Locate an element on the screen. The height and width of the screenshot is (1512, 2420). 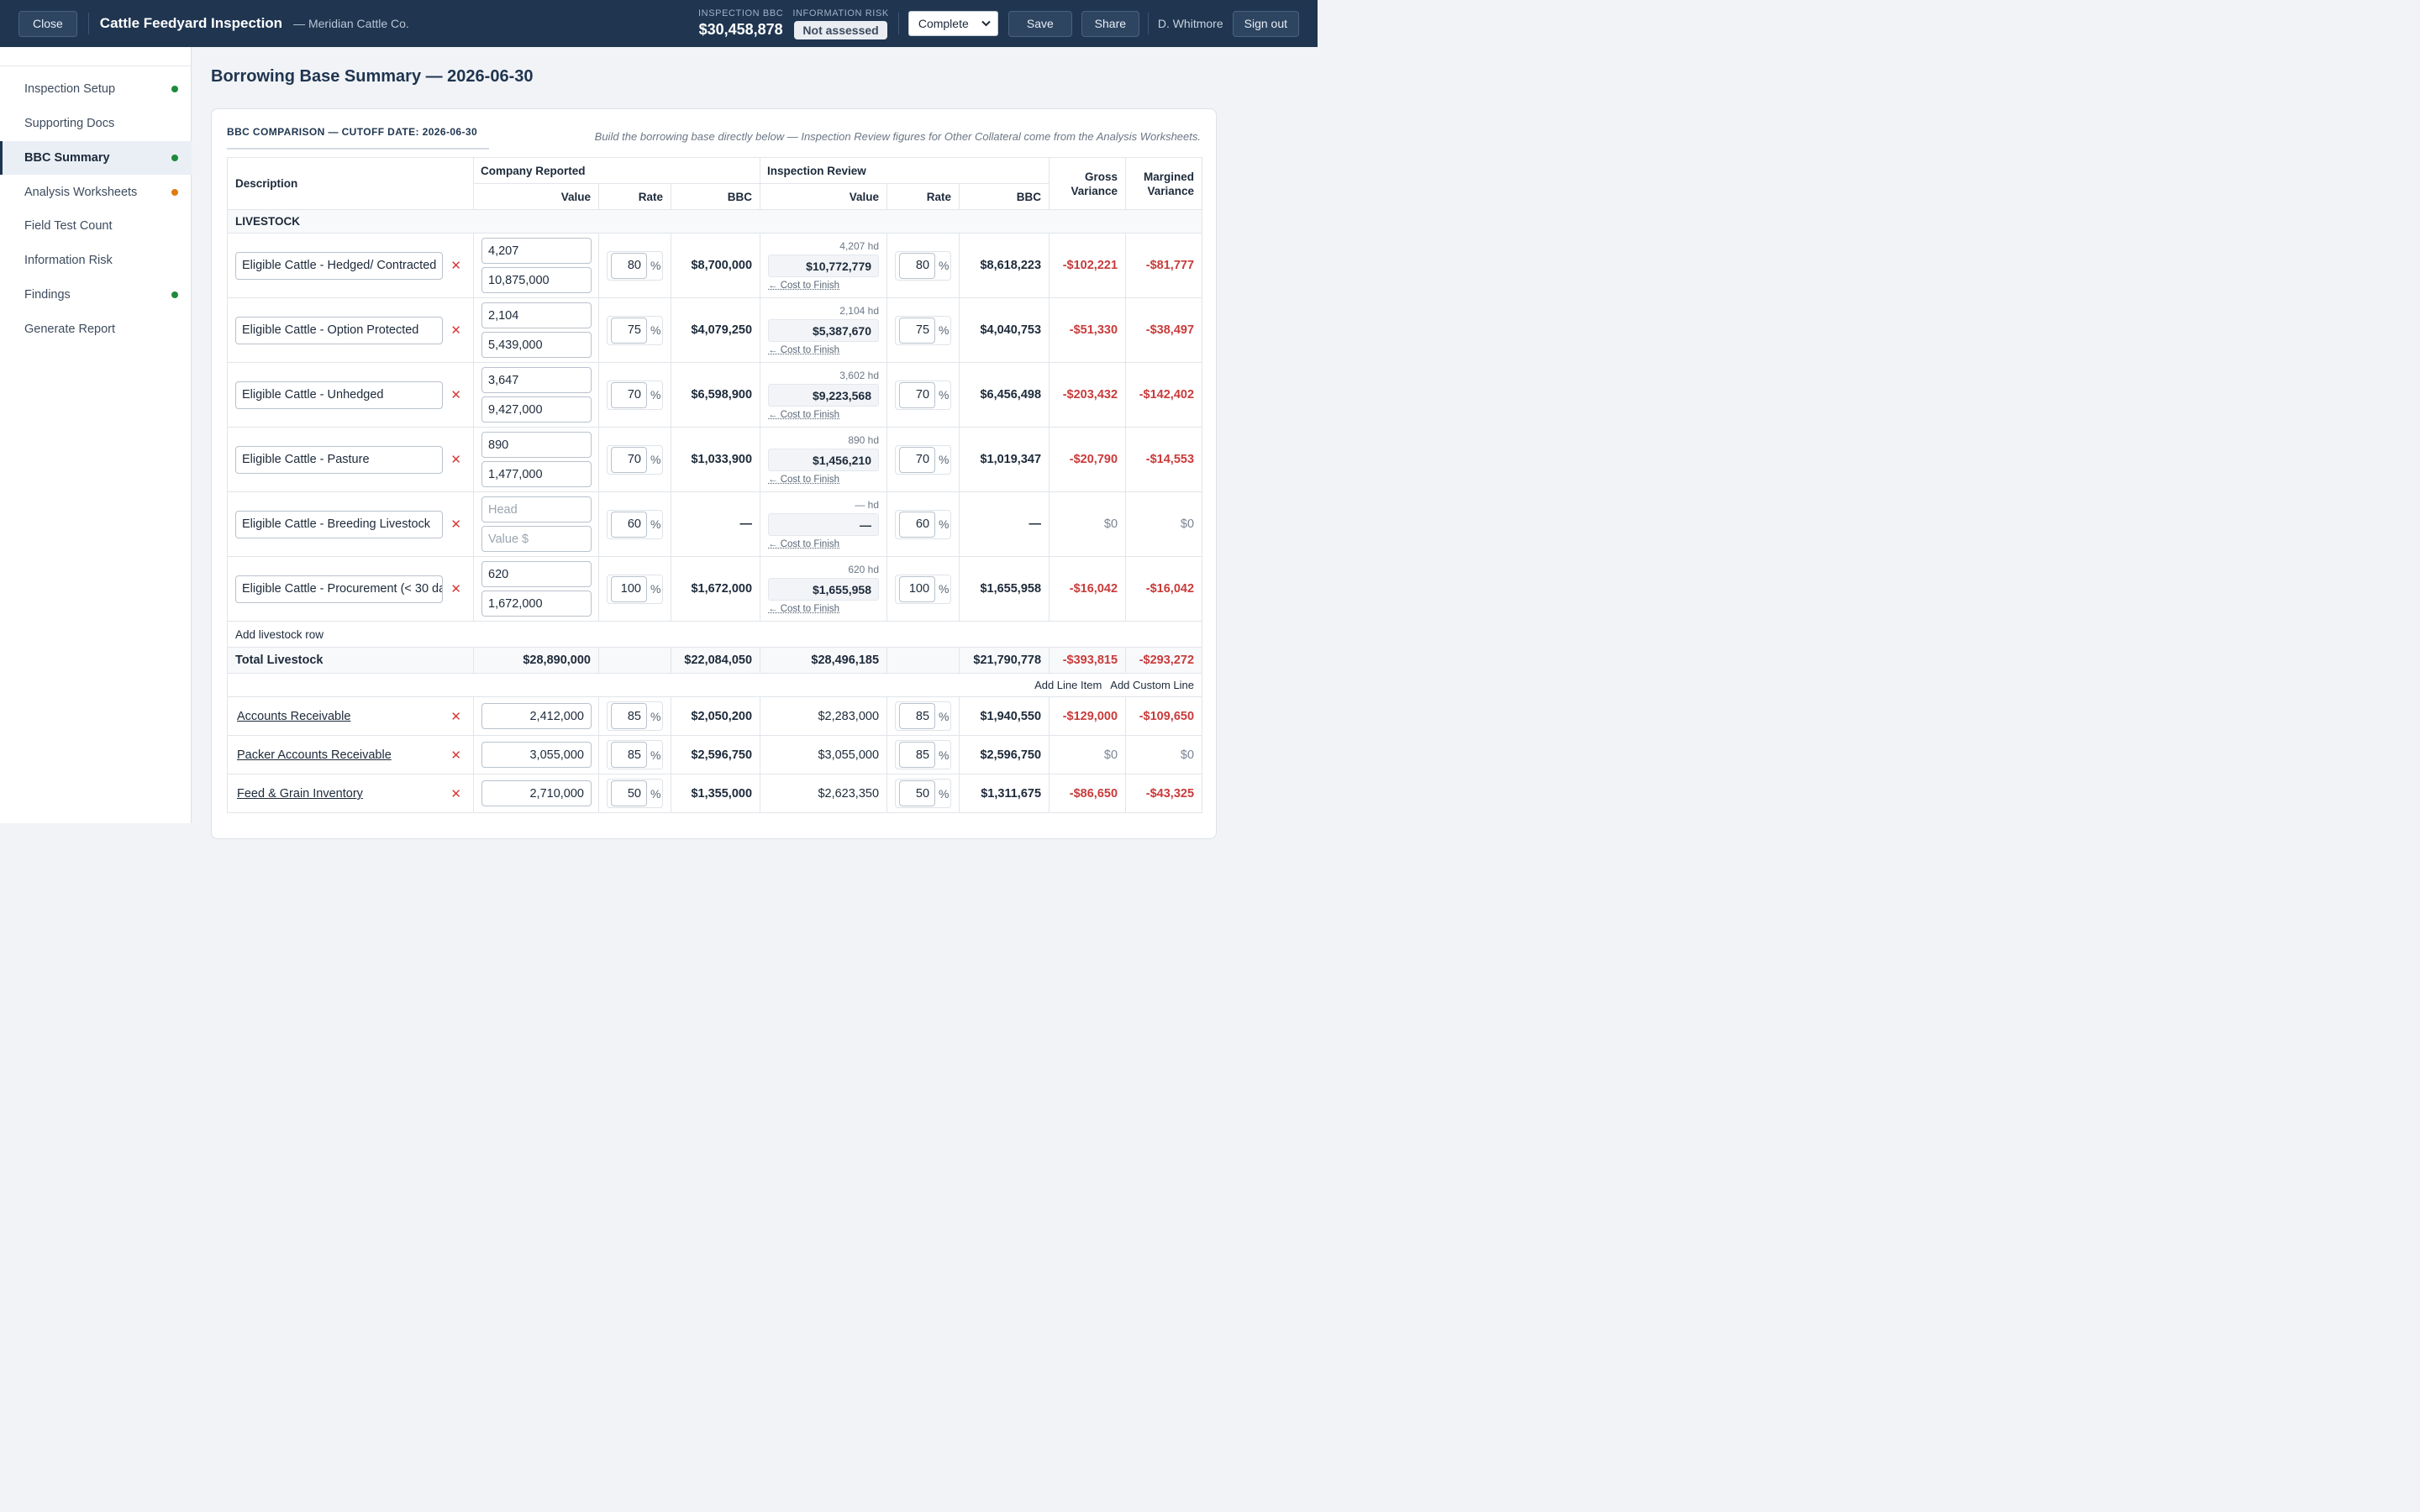
share-button: Share is located at coordinates (1110, 23).